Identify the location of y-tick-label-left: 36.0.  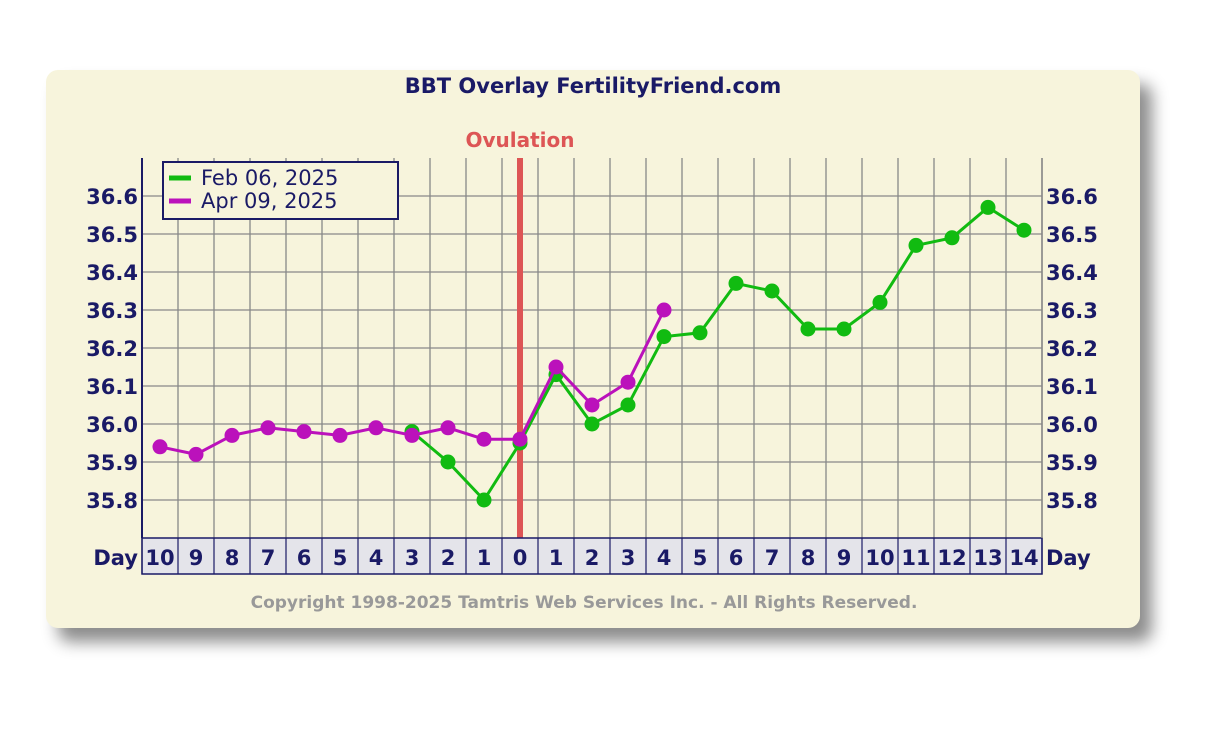
(112, 425).